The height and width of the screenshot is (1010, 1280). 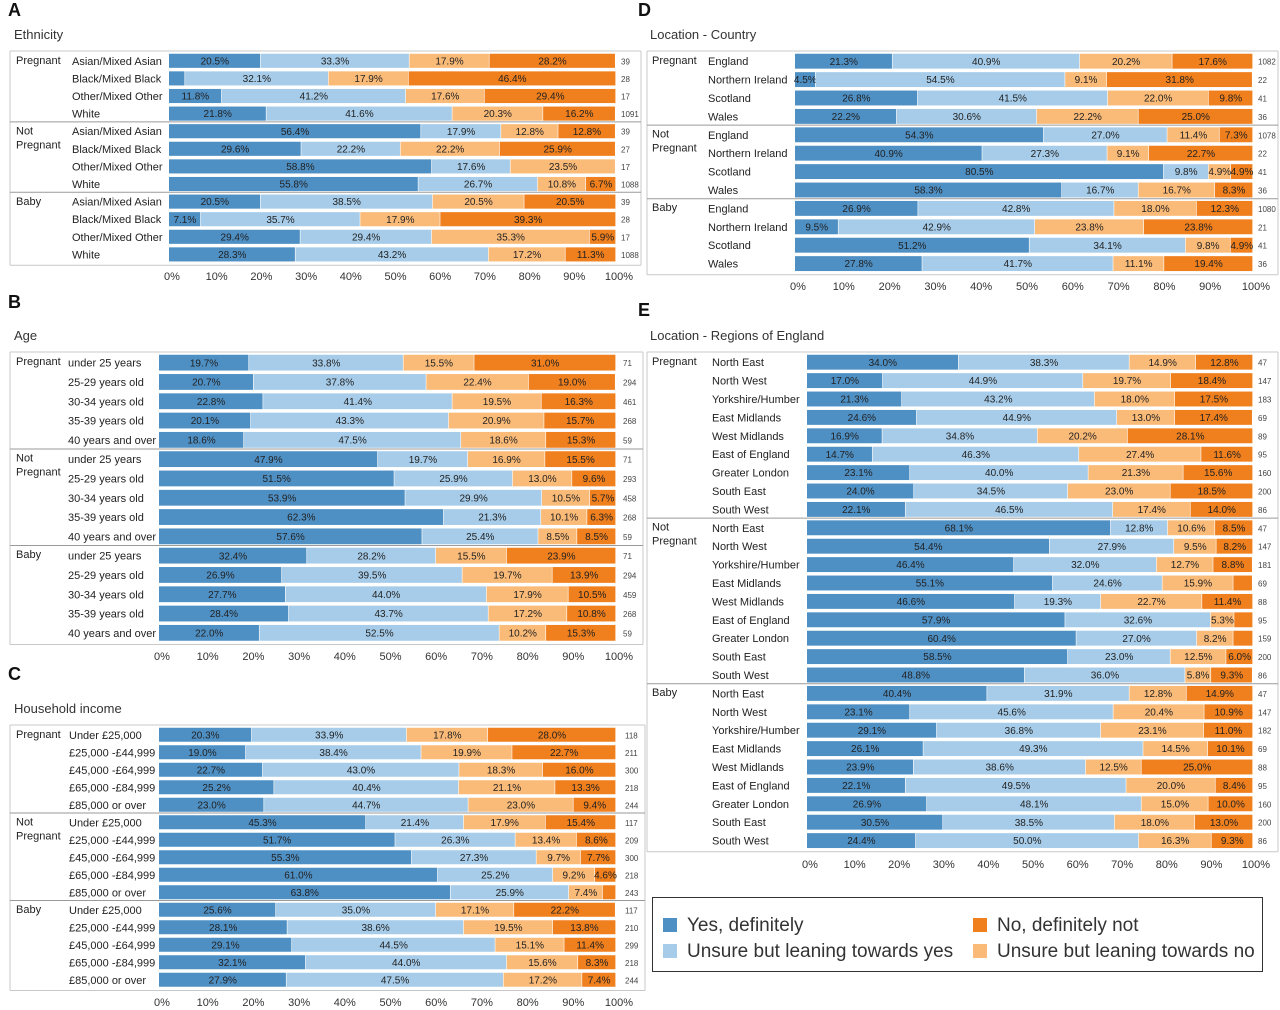 I want to click on category-label: South East, so click(x=739, y=823).